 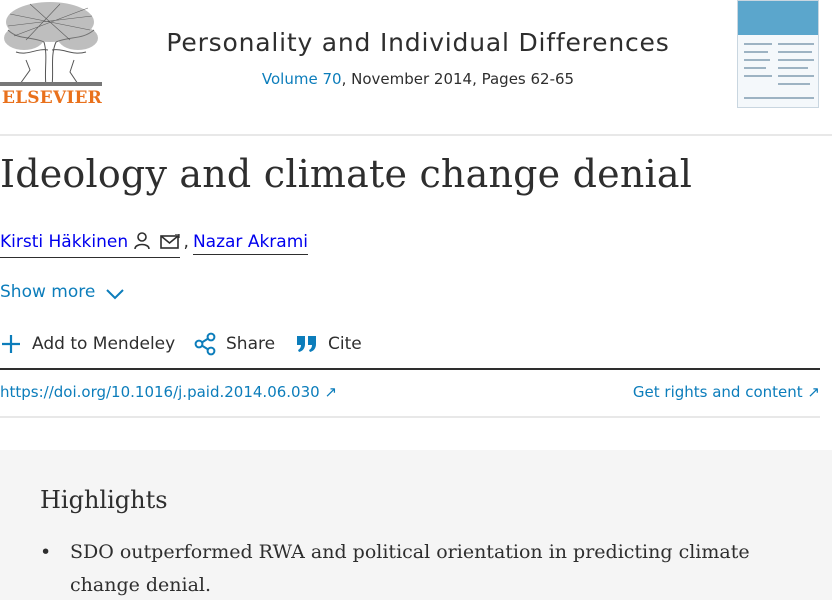 I want to click on journal-meta: Volume 70, November 2014, Pages 62-65, so click(x=418, y=79).